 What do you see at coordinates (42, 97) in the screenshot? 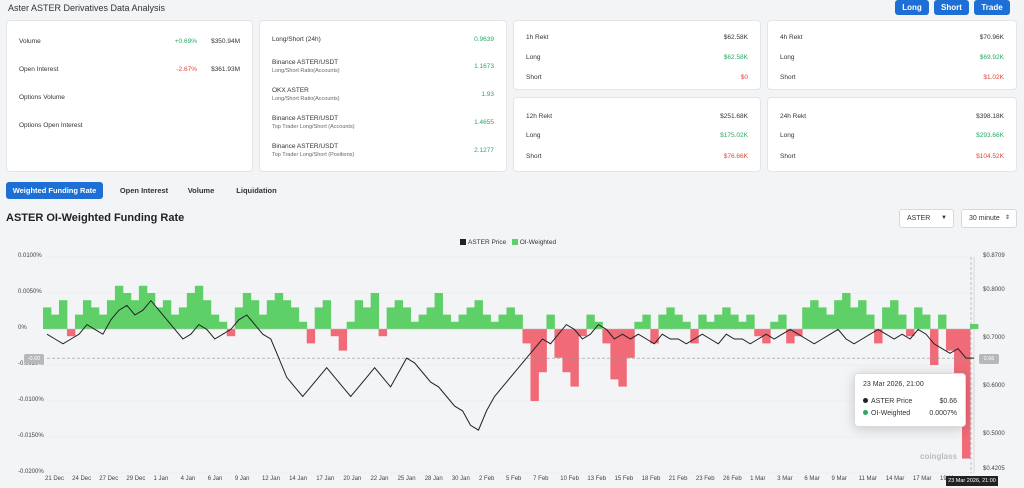
I see `options-volume-label: Options Volume` at bounding box center [42, 97].